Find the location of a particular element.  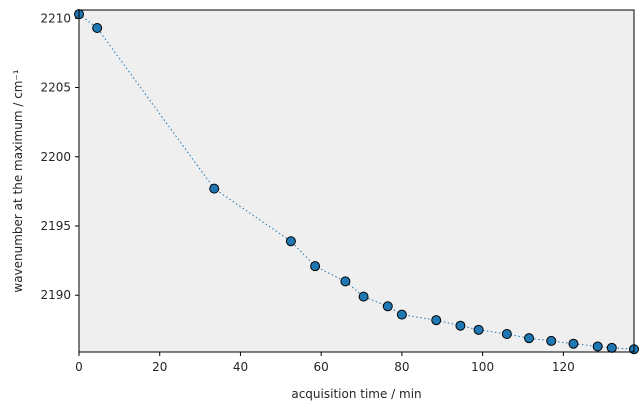

x-axis-label: acquisition time / min is located at coordinates (356, 394).